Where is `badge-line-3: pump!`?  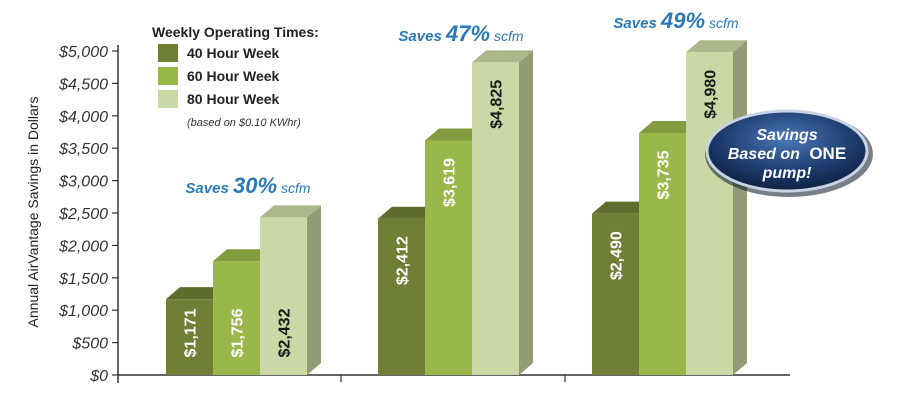
badge-line-3: pump! is located at coordinates (787, 173).